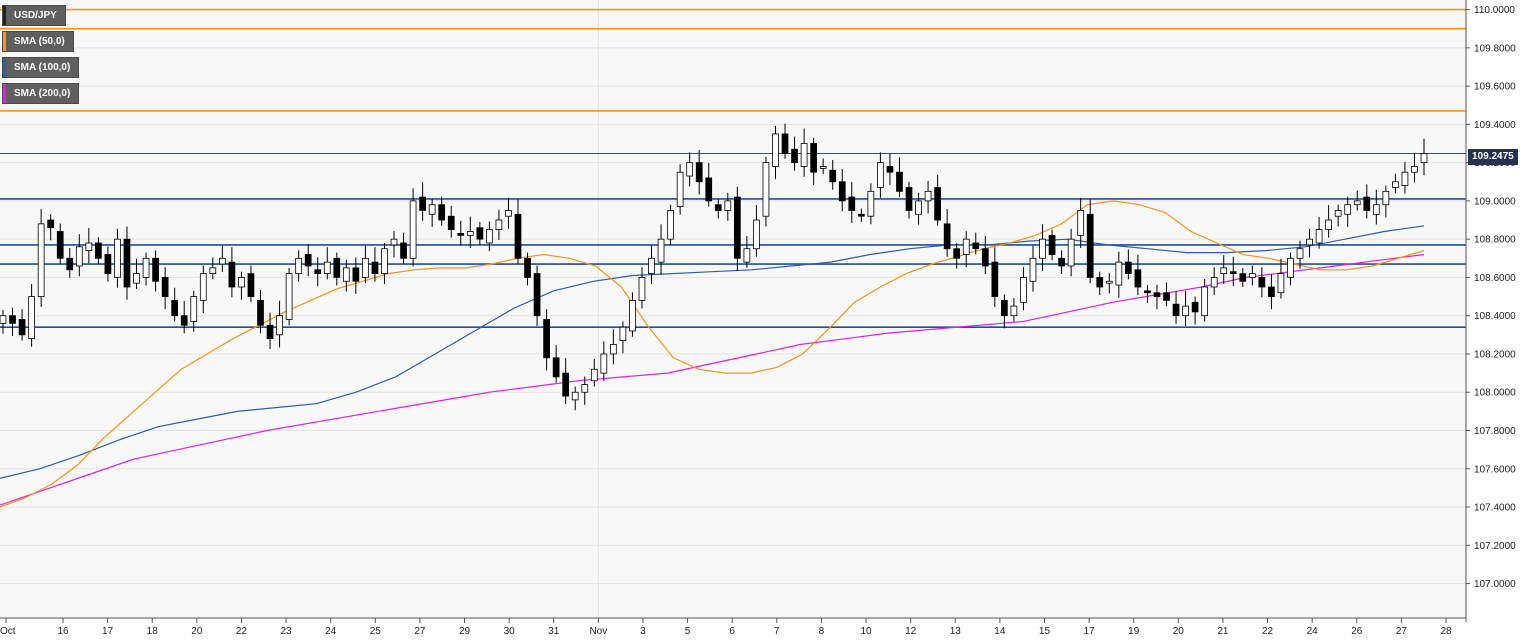  I want to click on x-tick-label: 23, so click(287, 631).